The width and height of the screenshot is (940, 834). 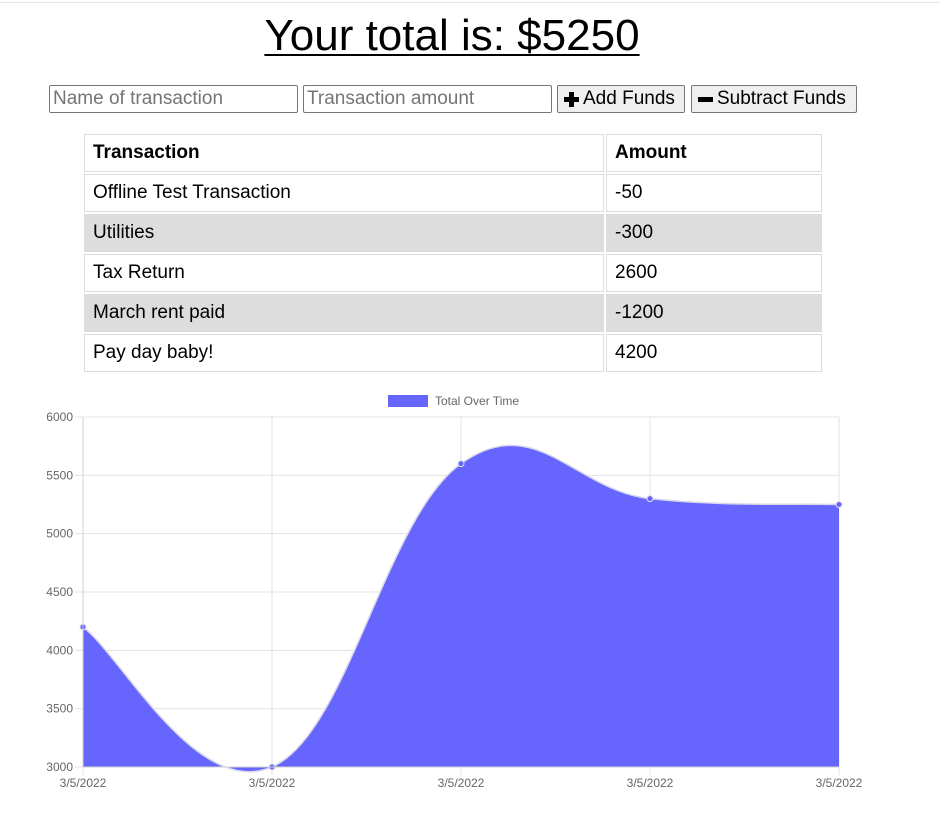 I want to click on legend-label: Total Over Time, so click(x=477, y=401).